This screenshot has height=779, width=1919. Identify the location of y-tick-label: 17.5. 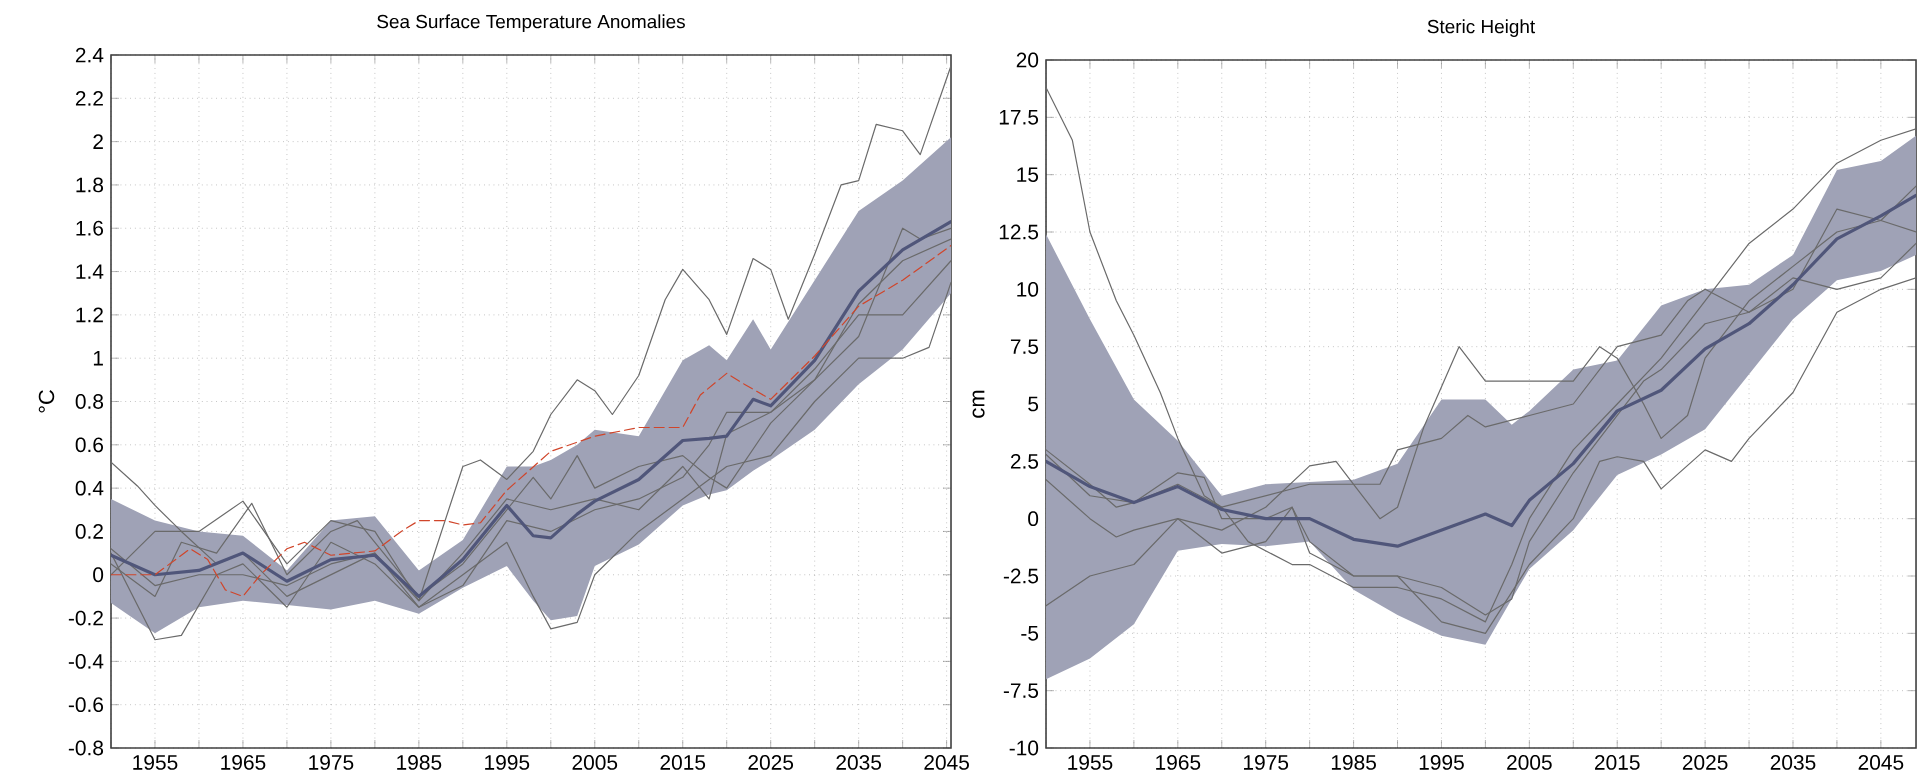
(1019, 117).